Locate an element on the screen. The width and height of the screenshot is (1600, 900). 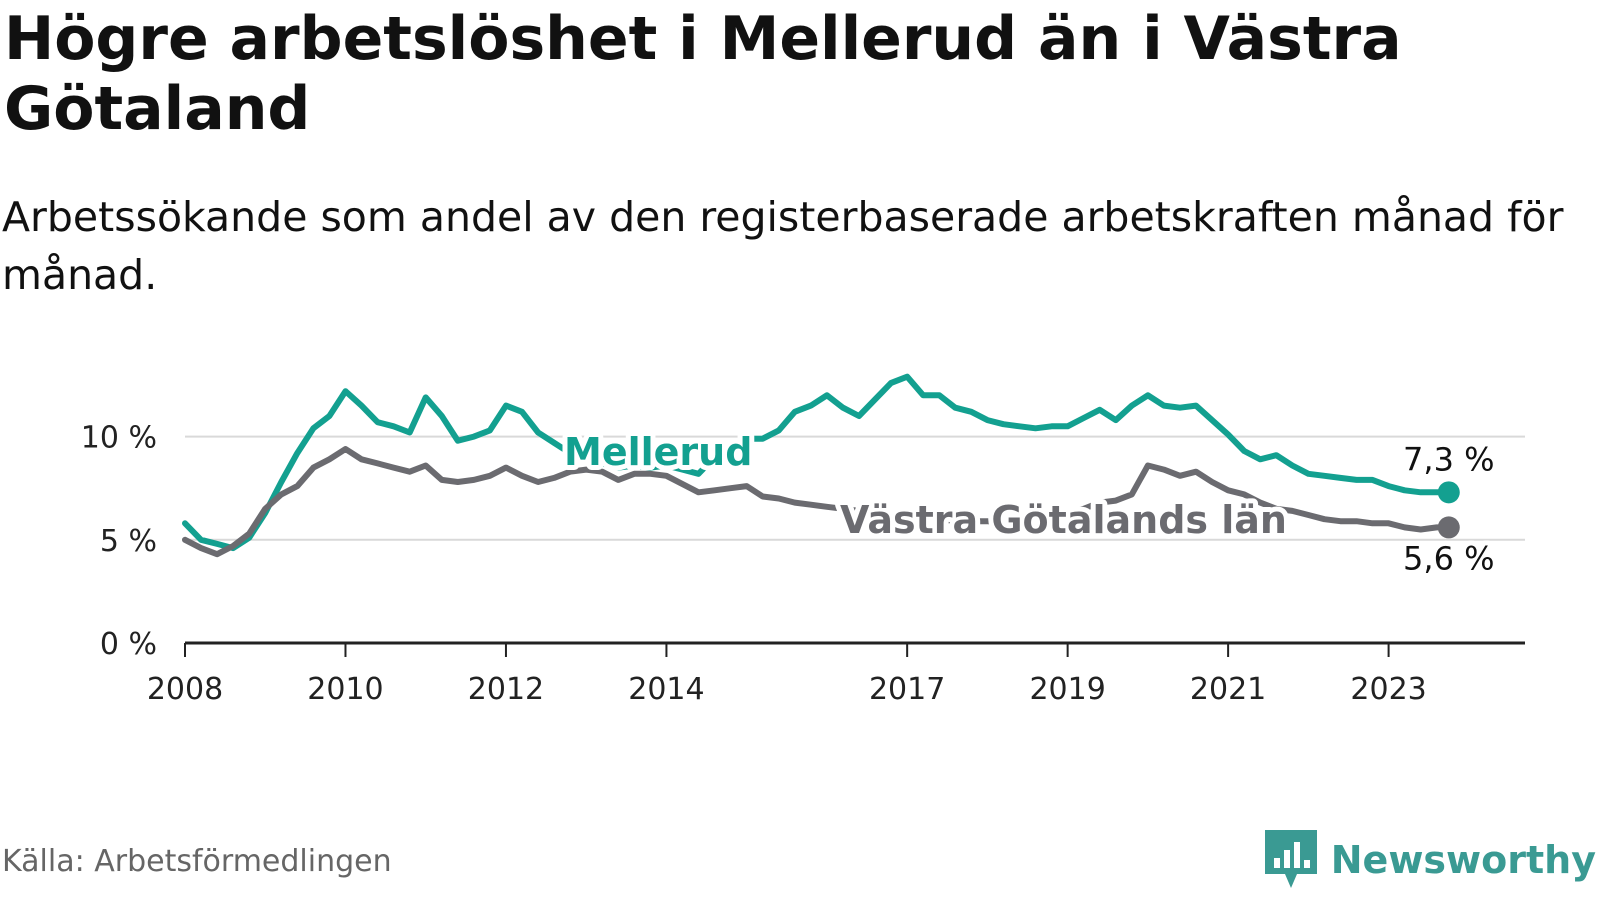
x-tick-label: 2019 is located at coordinates (1067, 689).